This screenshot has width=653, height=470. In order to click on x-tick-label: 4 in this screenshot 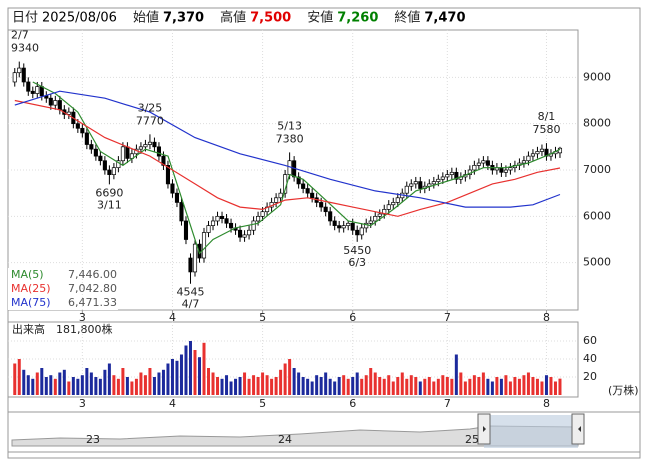, I will do `click(172, 403)`.